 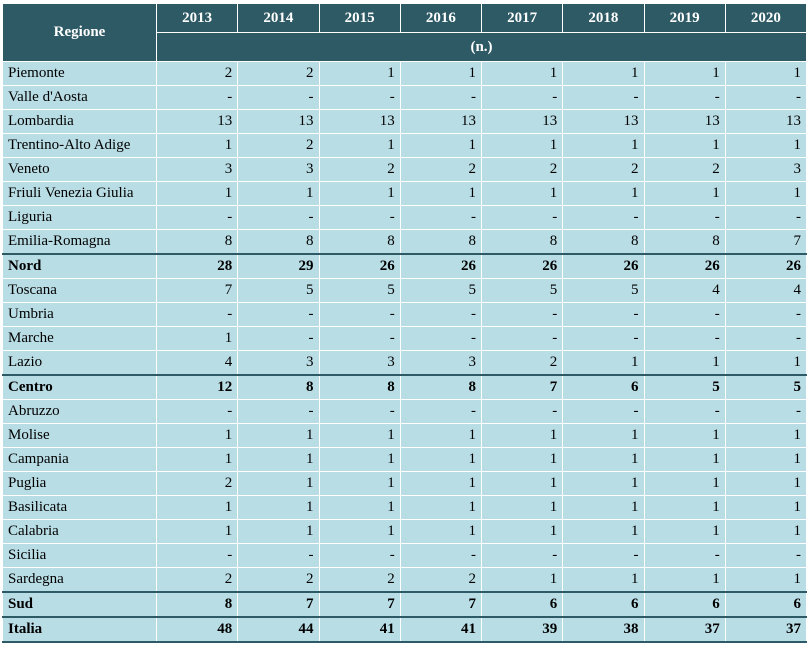 What do you see at coordinates (405, 97) in the screenshot?
I see `table-row: Valle d'Aosta - - - - - - - -` at bounding box center [405, 97].